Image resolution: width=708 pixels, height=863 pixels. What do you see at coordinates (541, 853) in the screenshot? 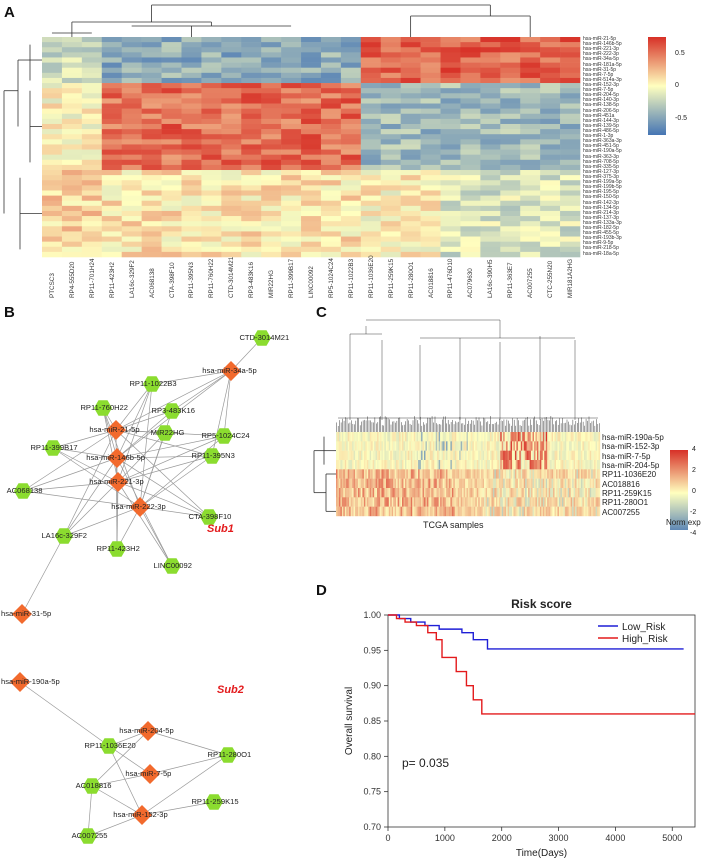
I see `x-axis-label: Time(Days)` at bounding box center [541, 853].